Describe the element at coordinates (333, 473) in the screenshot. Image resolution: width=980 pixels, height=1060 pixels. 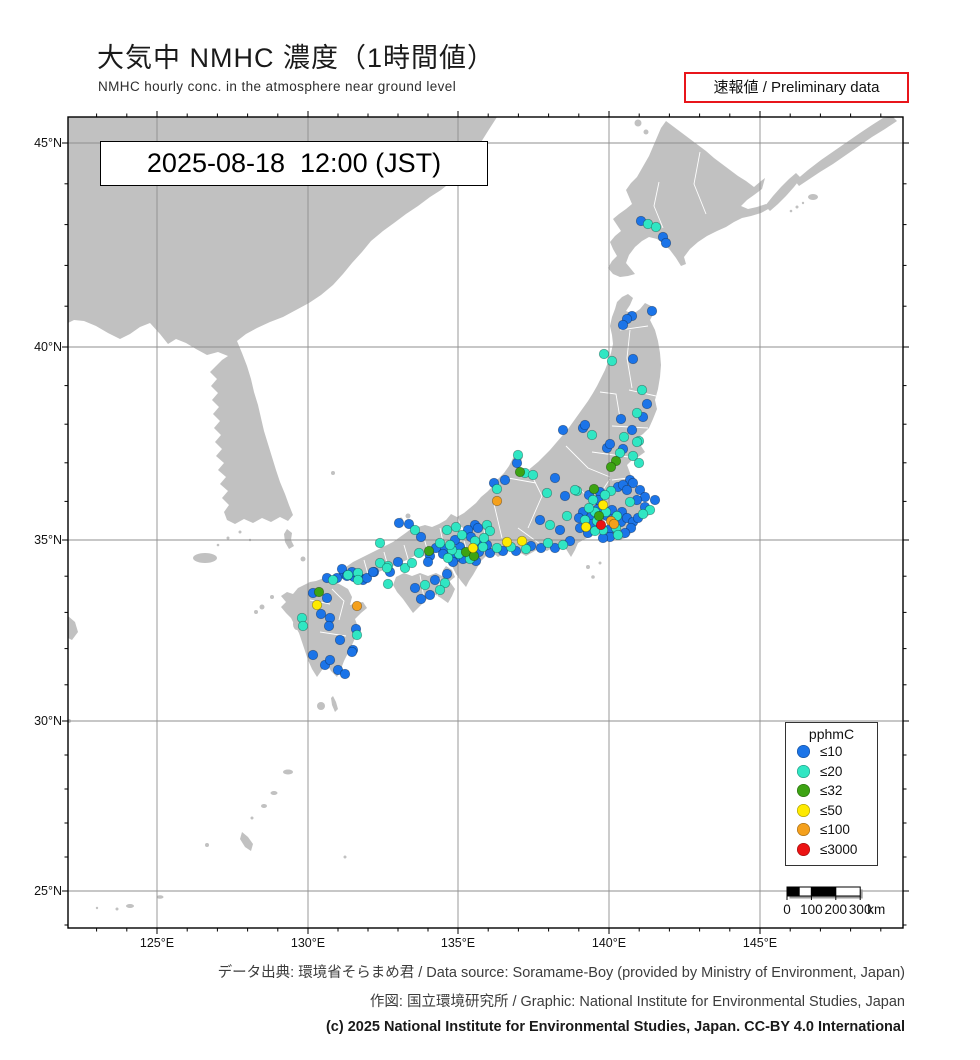
I see `island-ulleung` at that location.